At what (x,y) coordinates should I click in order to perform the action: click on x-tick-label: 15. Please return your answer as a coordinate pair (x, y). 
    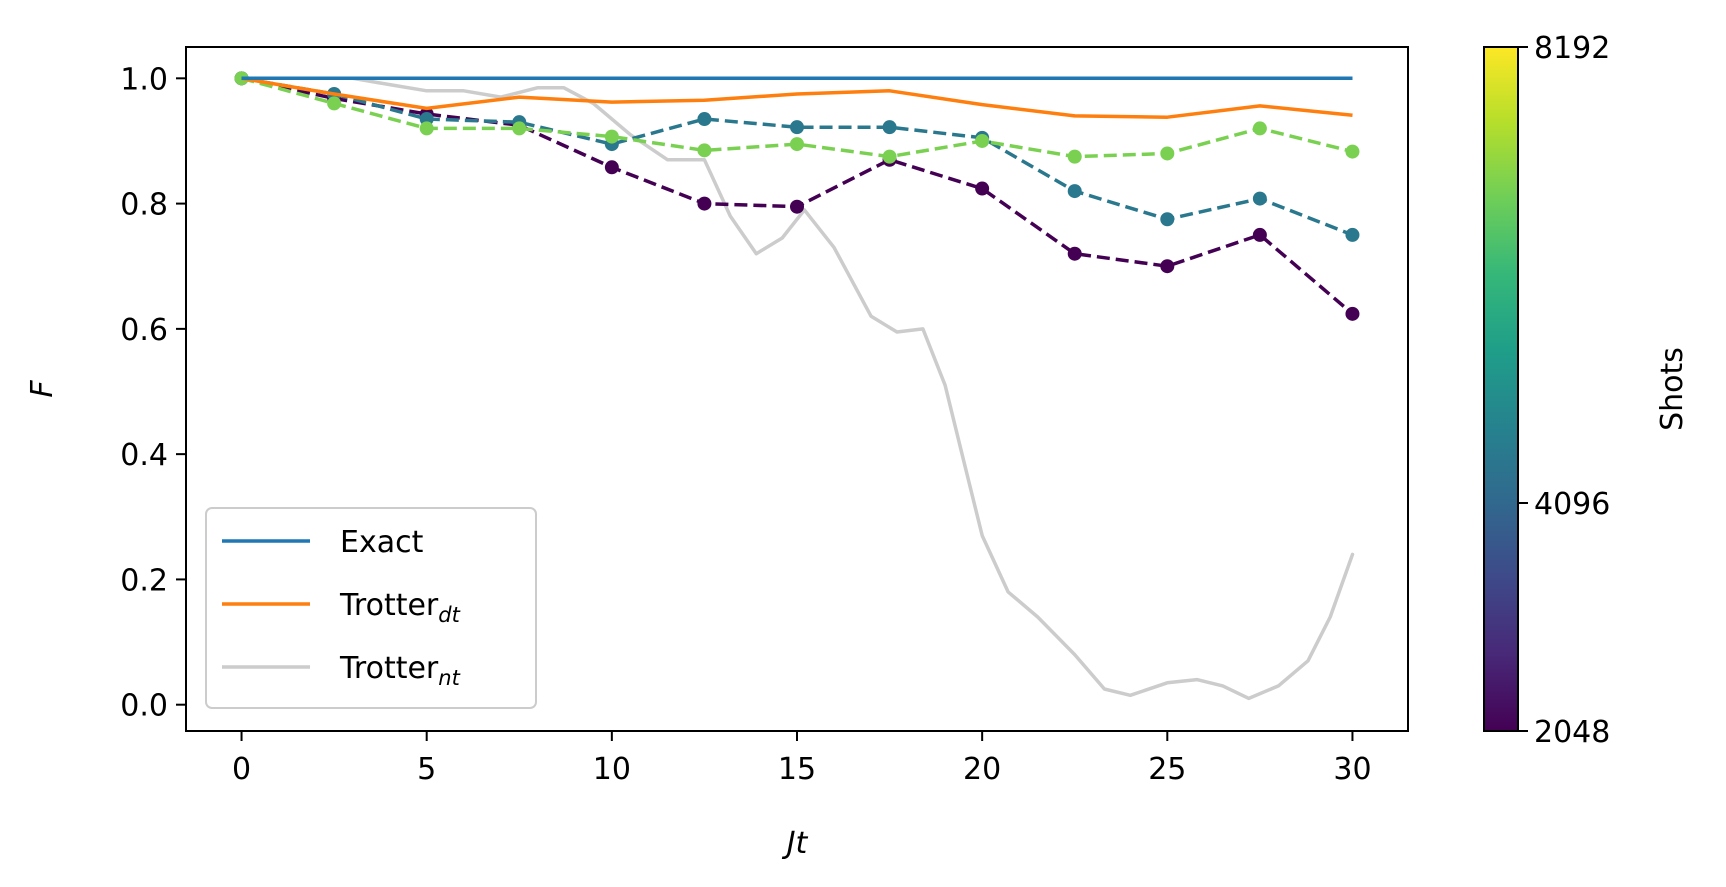
    Looking at the image, I should click on (797, 769).